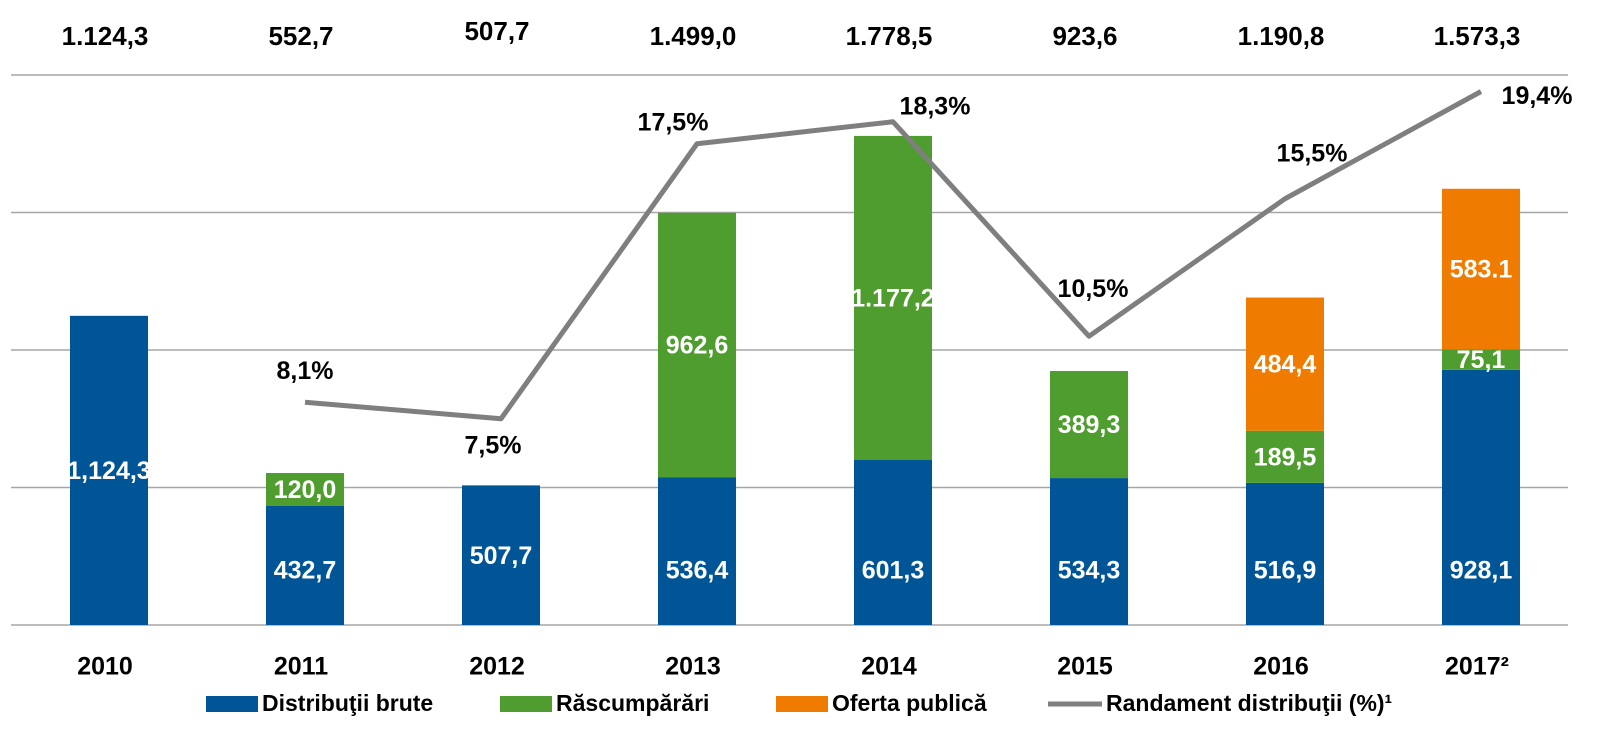  What do you see at coordinates (893, 571) in the screenshot?
I see `bar-value-label: 601,3` at bounding box center [893, 571].